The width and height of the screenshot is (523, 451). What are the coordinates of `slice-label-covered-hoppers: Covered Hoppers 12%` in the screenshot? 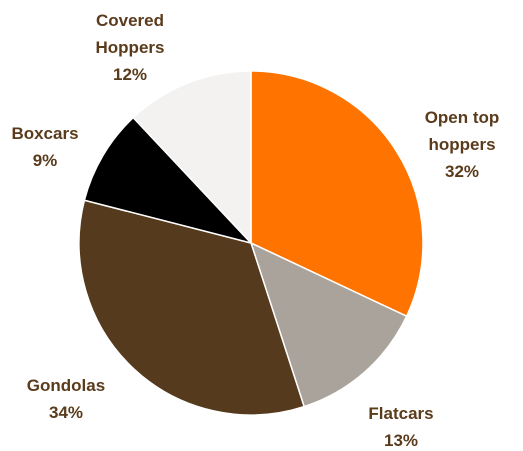 It's located at (130, 47).